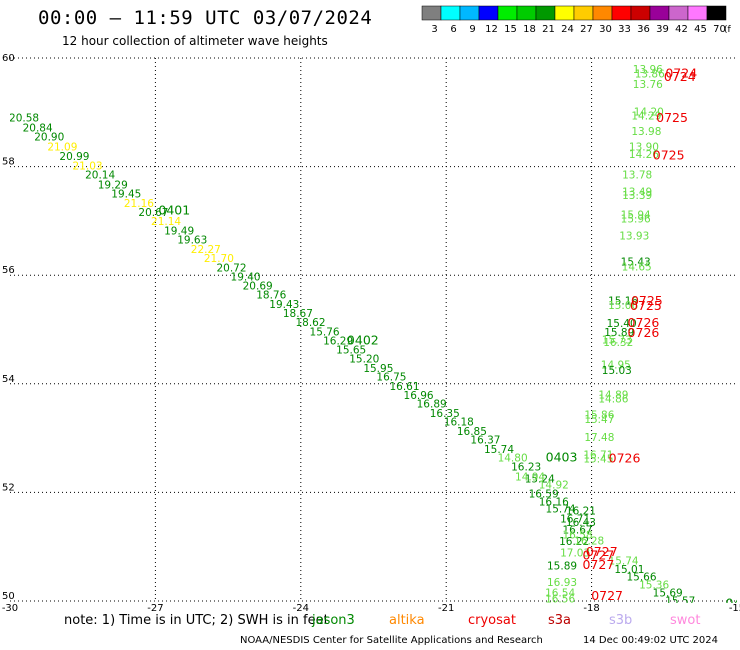 The image size is (740, 650). Describe the element at coordinates (680, 601) in the screenshot. I see `wave-height-label: 15.57` at that location.